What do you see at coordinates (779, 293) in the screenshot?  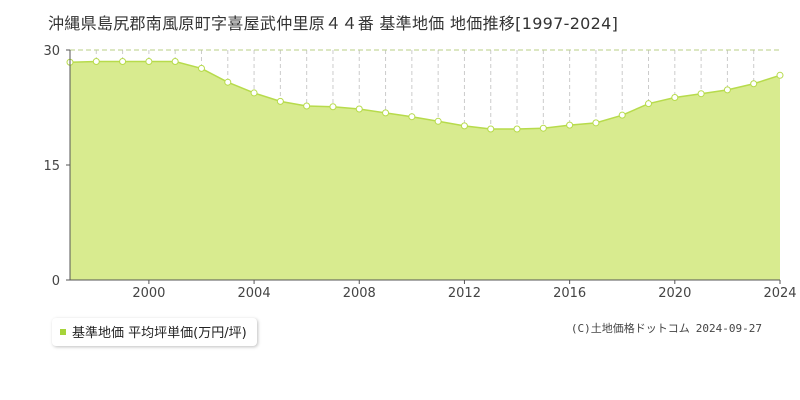 I see `x-tick-label: 2024` at bounding box center [779, 293].